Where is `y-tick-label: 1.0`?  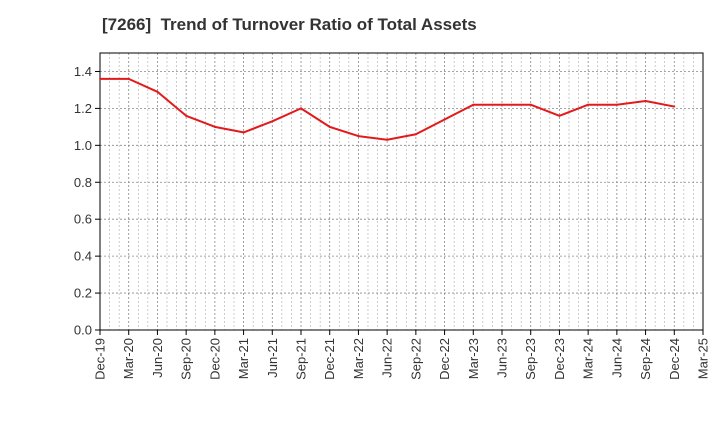 y-tick-label: 1.0 is located at coordinates (83, 145).